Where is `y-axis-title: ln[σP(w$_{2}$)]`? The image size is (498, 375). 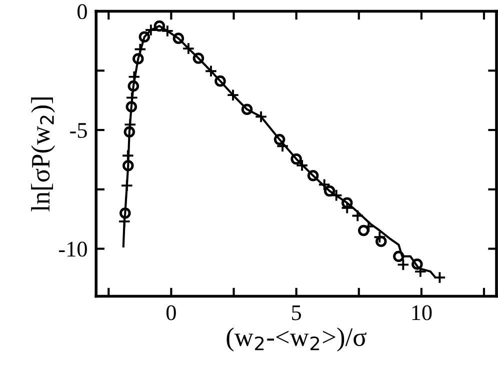 y-axis-title: ln[σP(w$_{2}$)] is located at coordinates (43, 155).